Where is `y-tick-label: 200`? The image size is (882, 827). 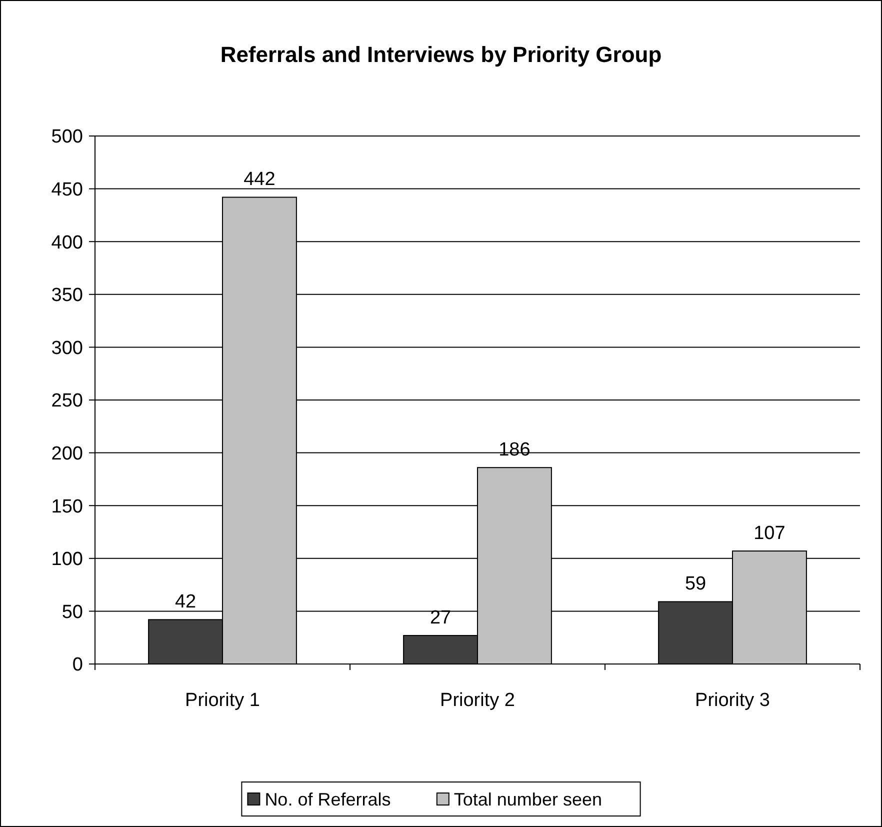
y-tick-label: 200 is located at coordinates (67, 453).